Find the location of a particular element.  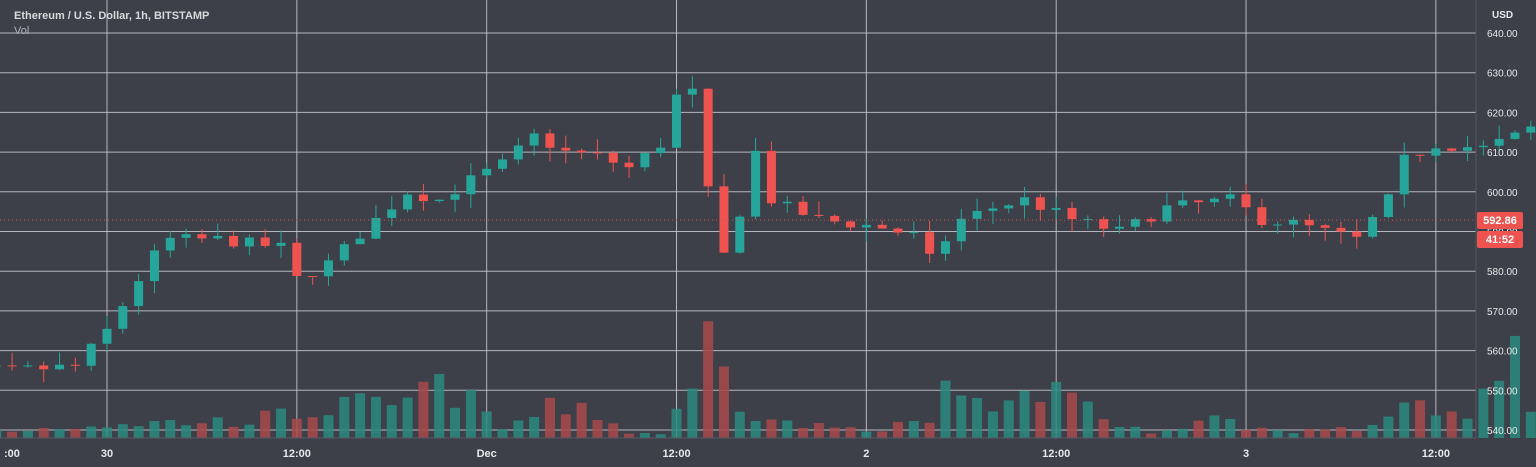

time-tick-label: 2 is located at coordinates (866, 454).